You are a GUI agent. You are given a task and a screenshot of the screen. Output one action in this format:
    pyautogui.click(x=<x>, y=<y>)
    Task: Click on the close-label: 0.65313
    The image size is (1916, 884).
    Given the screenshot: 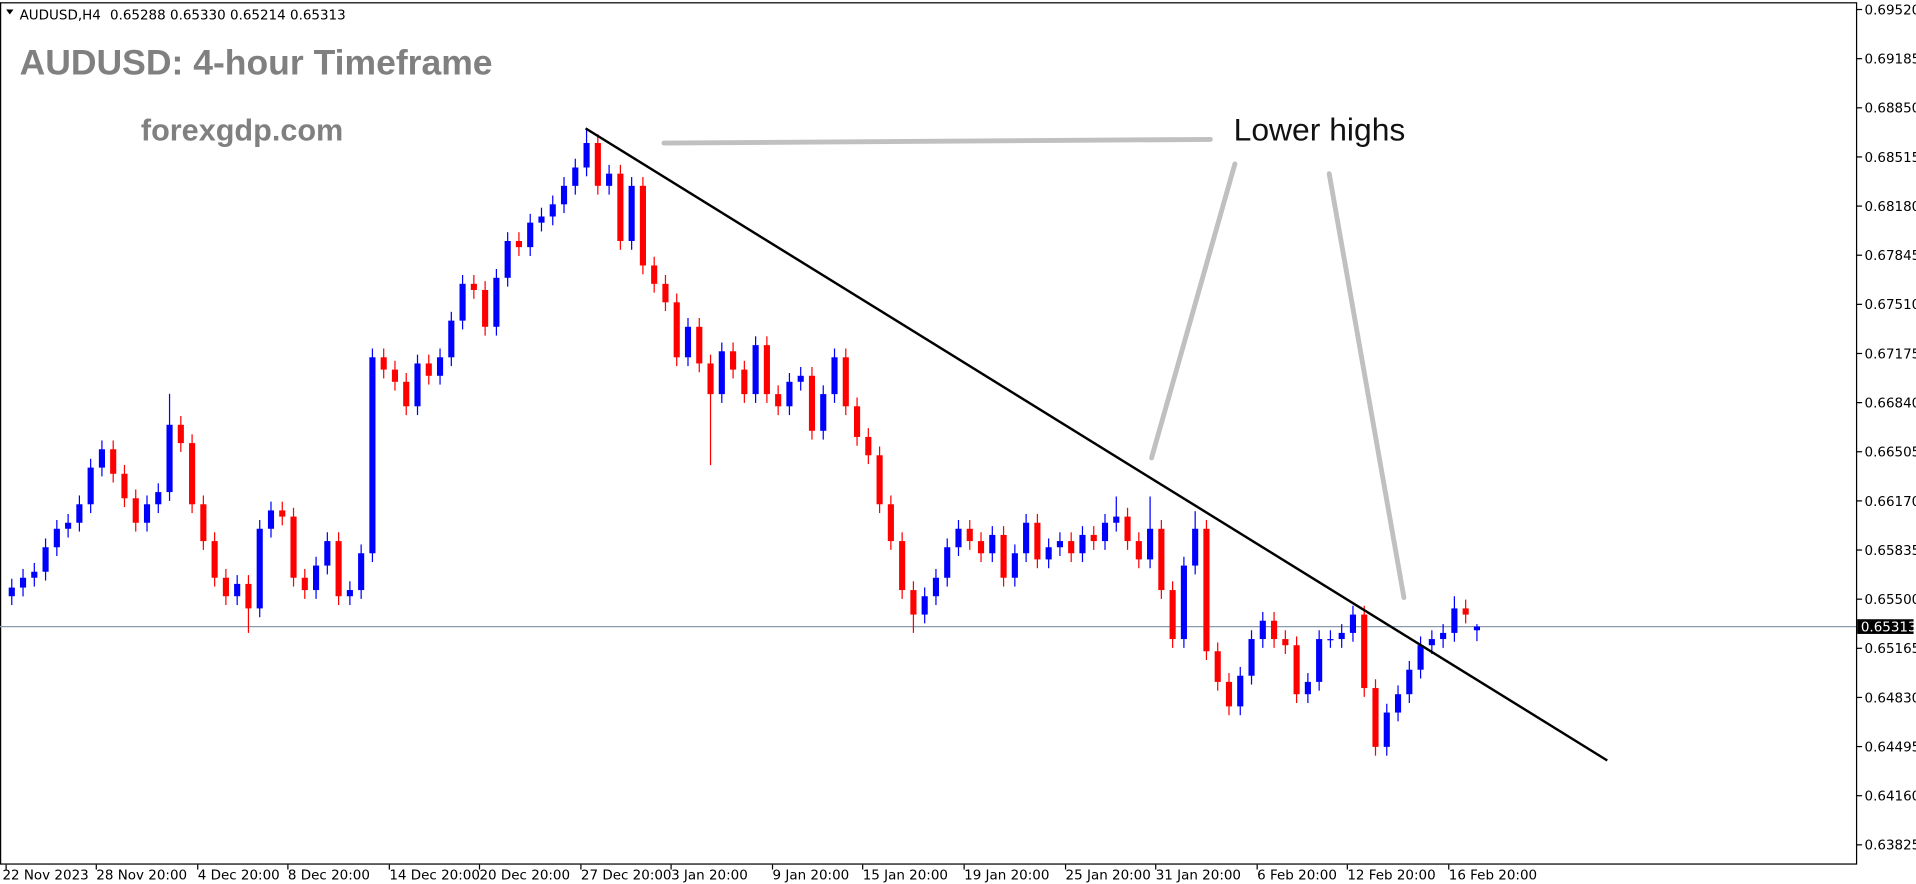 What is the action you would take?
    pyautogui.click(x=318, y=15)
    